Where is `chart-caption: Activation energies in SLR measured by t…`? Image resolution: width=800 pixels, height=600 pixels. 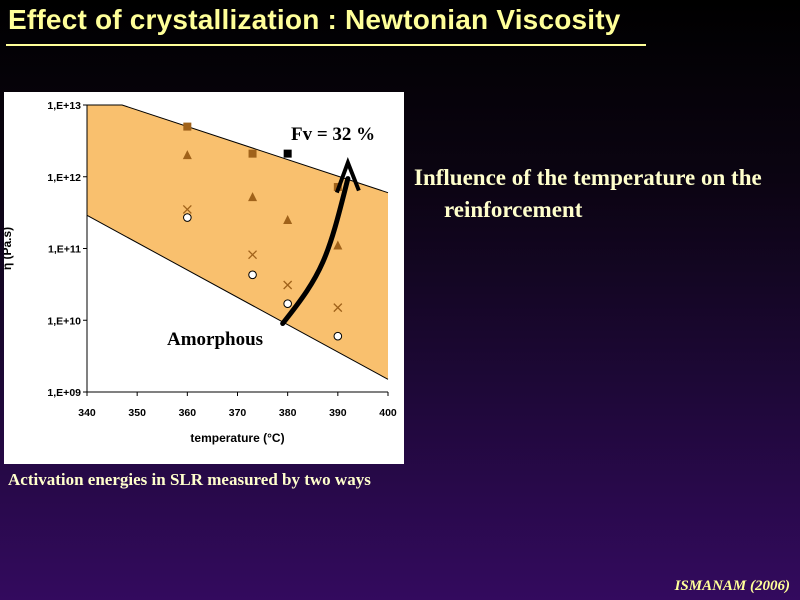 chart-caption: Activation energies in SLR measured by t… is located at coordinates (189, 479).